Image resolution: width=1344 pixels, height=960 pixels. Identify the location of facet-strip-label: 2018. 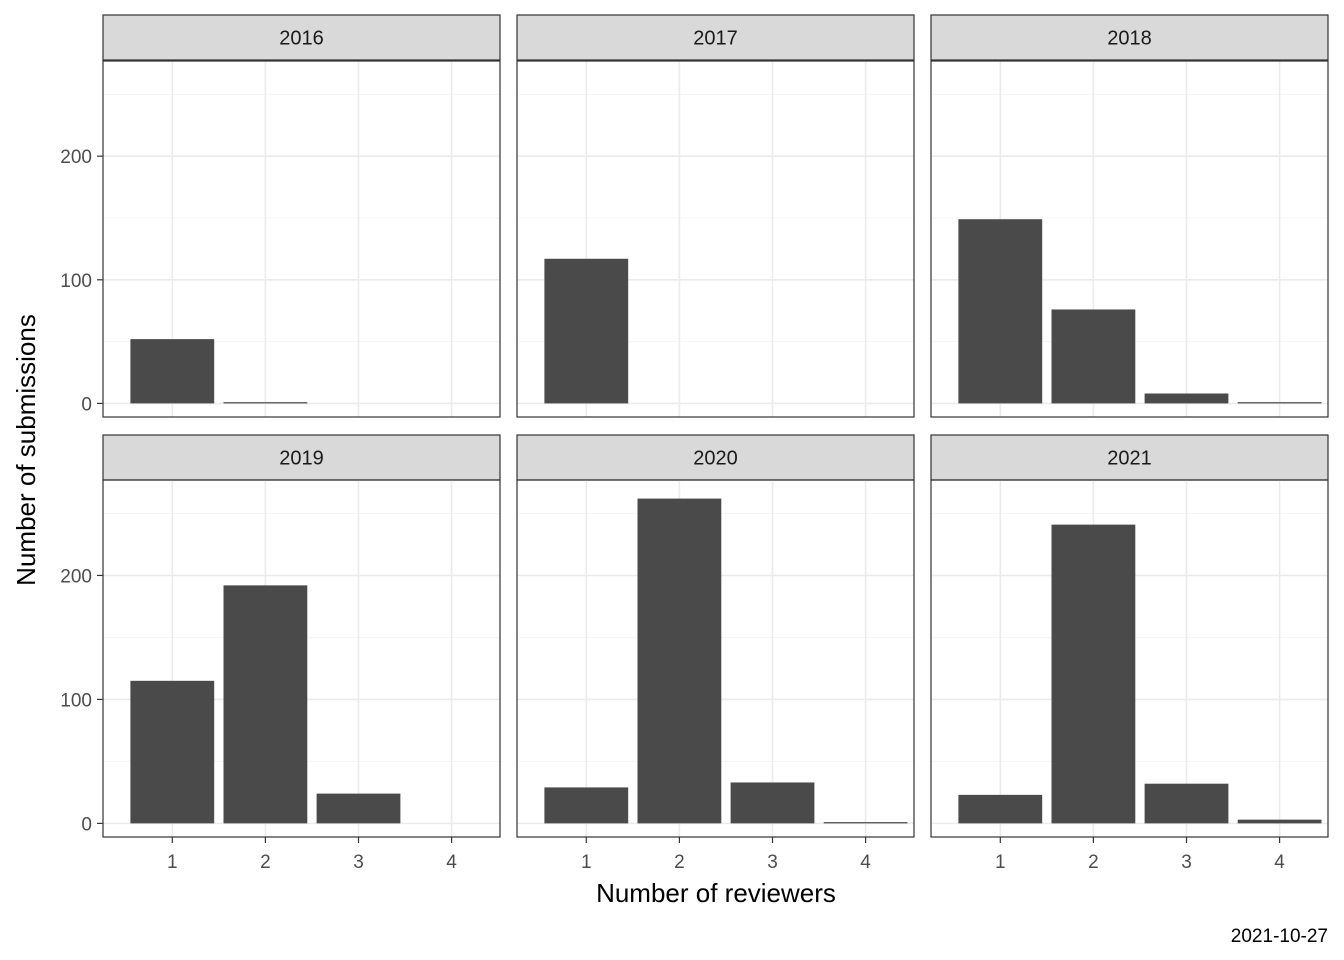
(1129, 39).